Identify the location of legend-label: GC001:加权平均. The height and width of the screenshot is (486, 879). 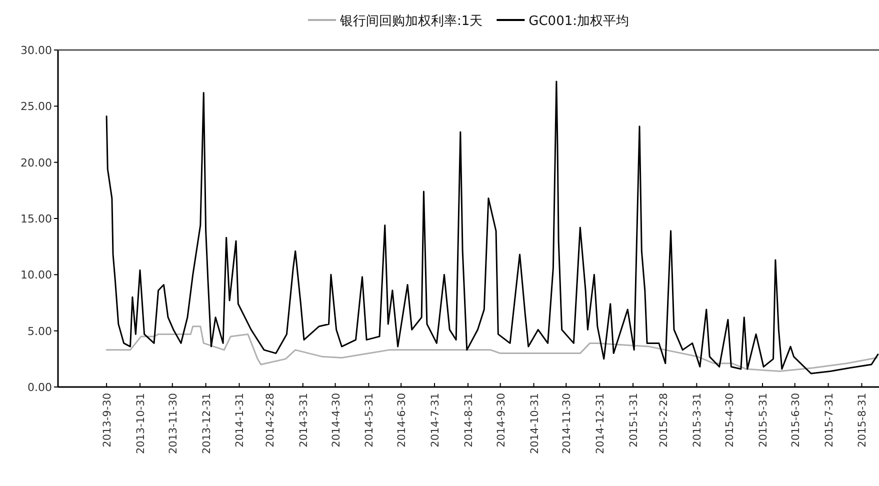
(578, 21).